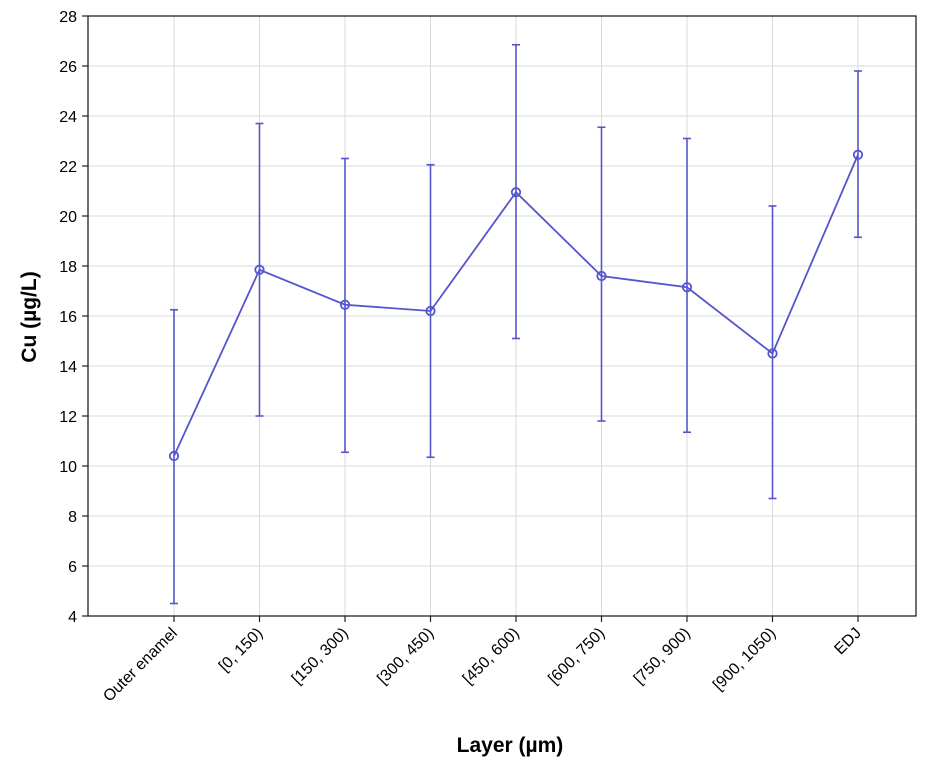 This screenshot has height=764, width=930. Describe the element at coordinates (68, 217) in the screenshot. I see `y-tick-label: 20` at that location.